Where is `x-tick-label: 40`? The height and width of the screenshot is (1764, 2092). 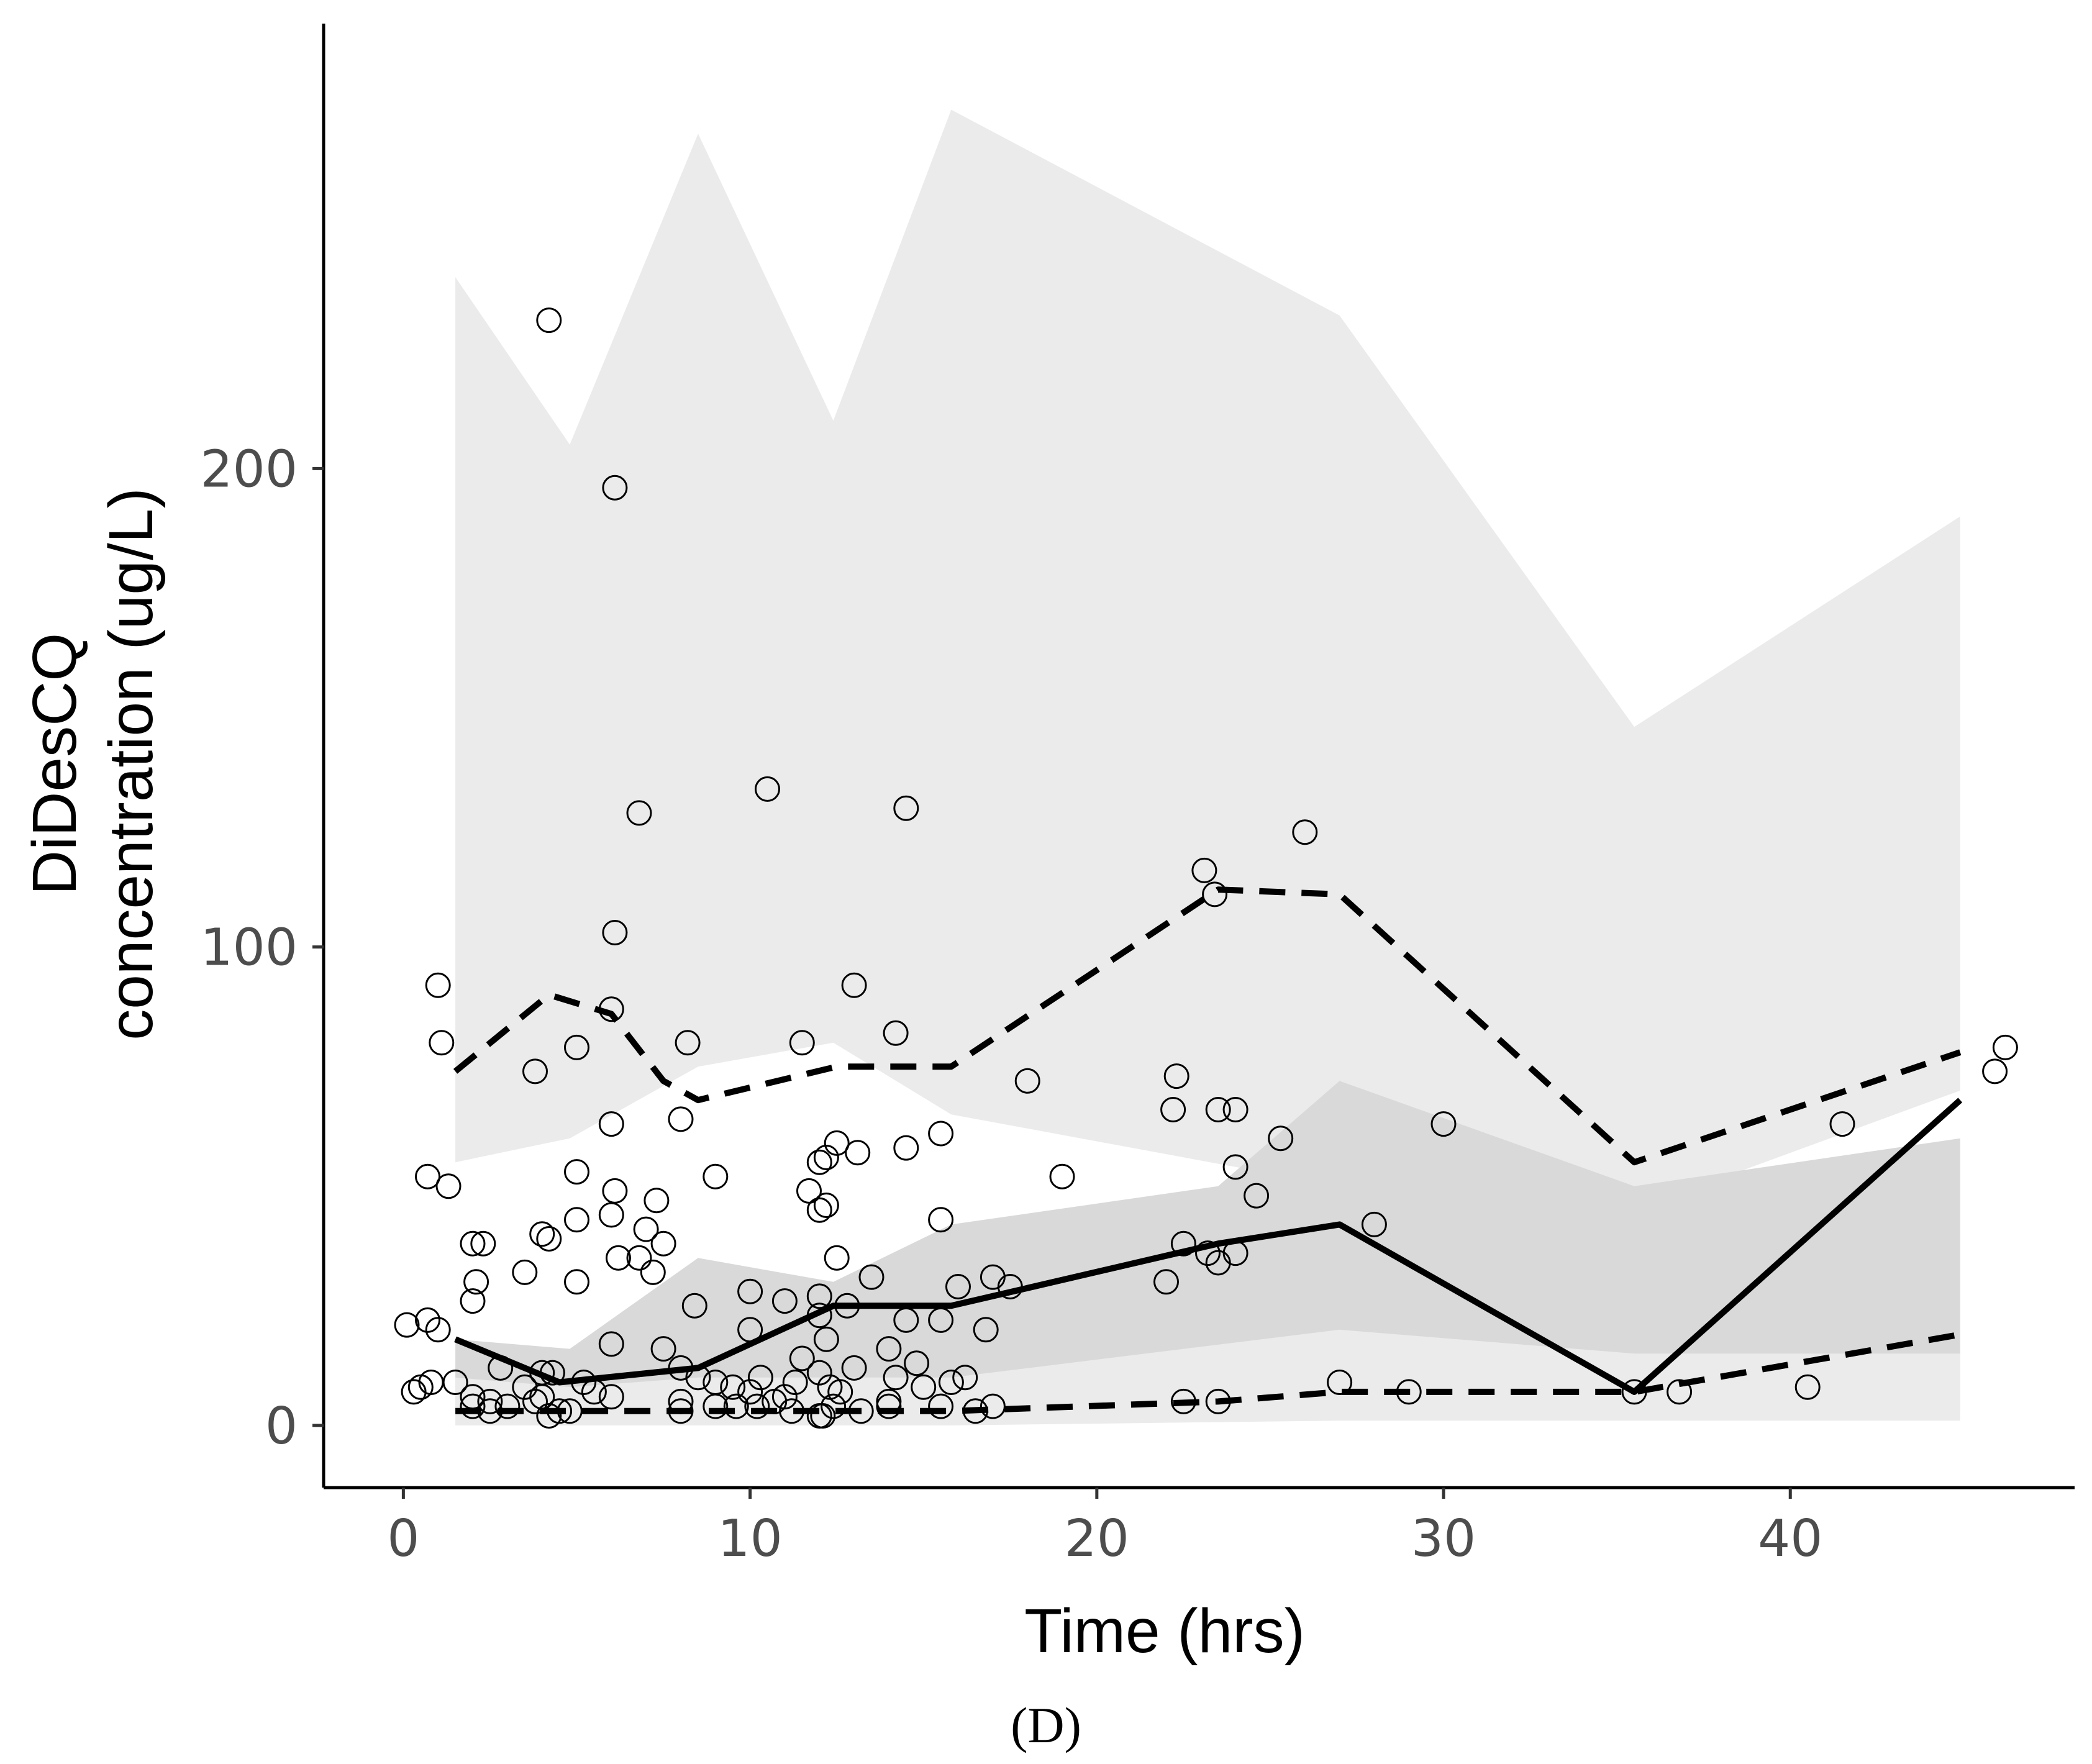 x-tick-label: 40 is located at coordinates (1790, 1538).